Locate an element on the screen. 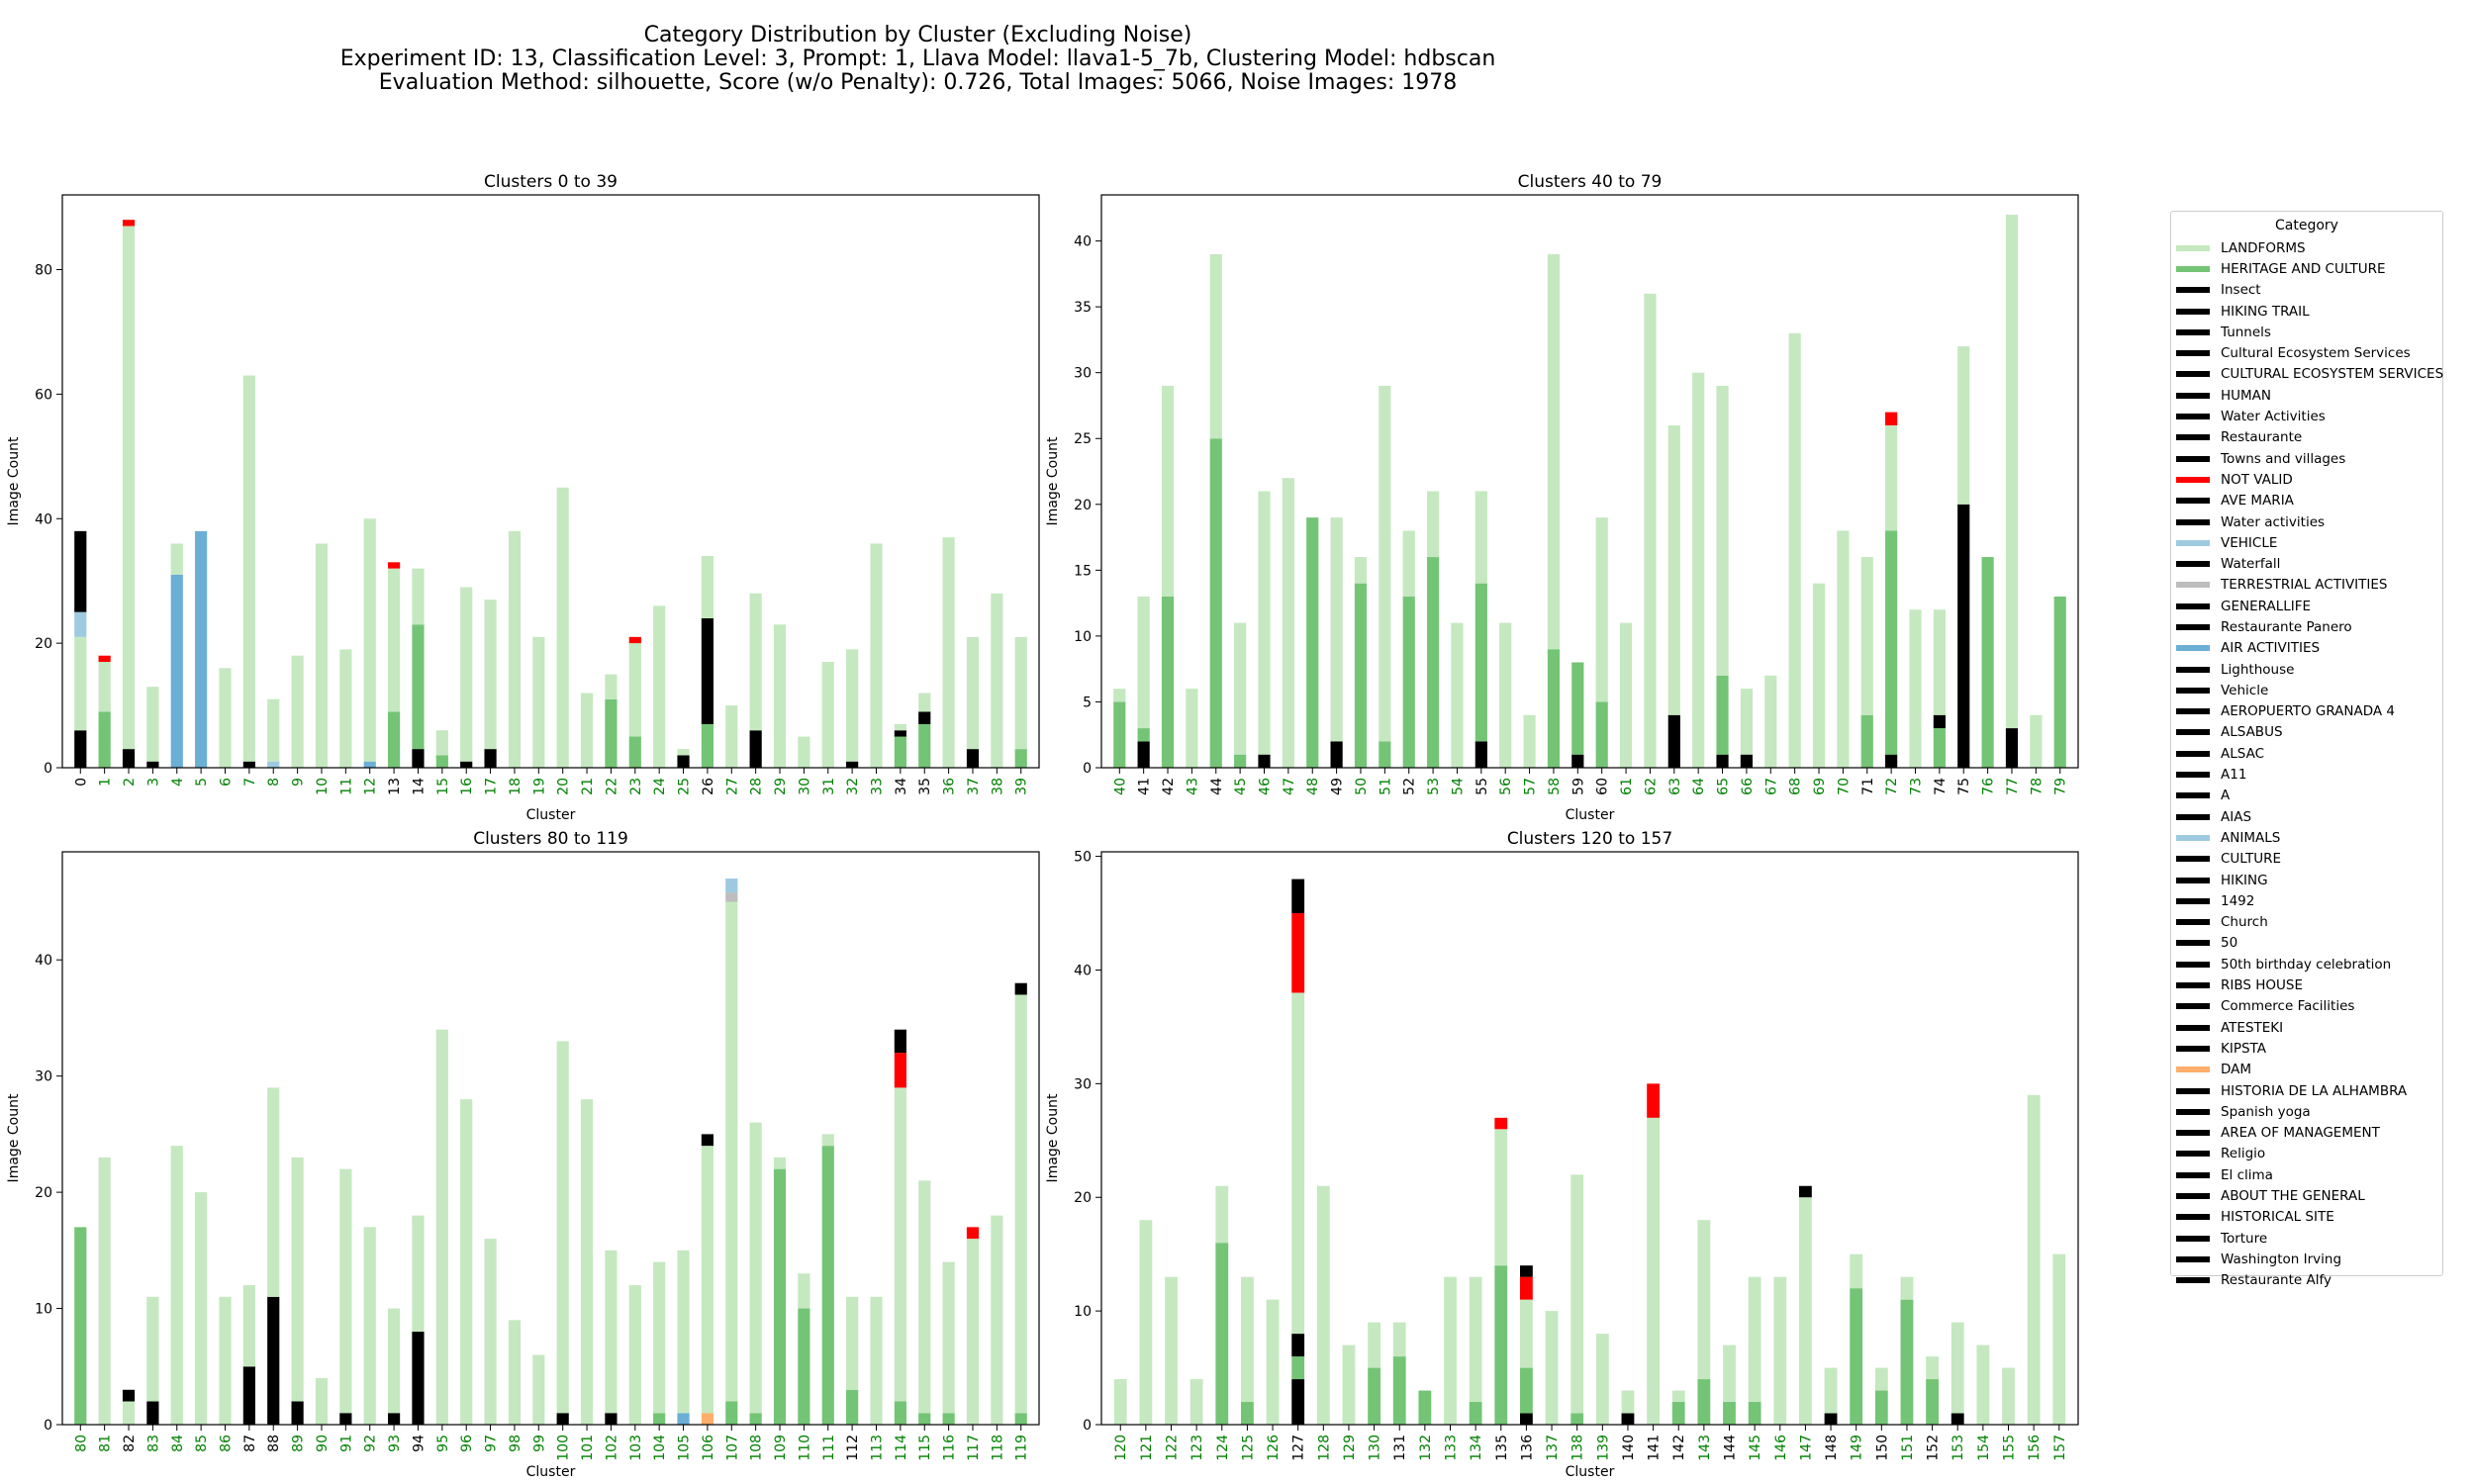 Image resolution: width=2474 pixels, height=1484 pixels. x-tick-label: 84 is located at coordinates (178, 1443).